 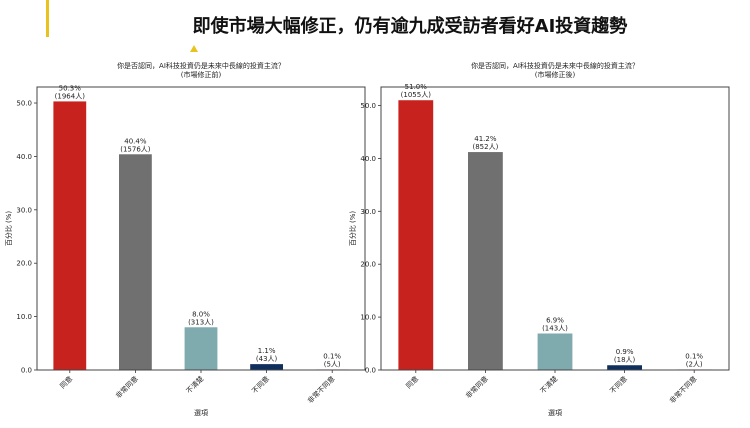 What do you see at coordinates (201, 74) in the screenshot?
I see `chart-subtitle: (市場修正前)` at bounding box center [201, 74].